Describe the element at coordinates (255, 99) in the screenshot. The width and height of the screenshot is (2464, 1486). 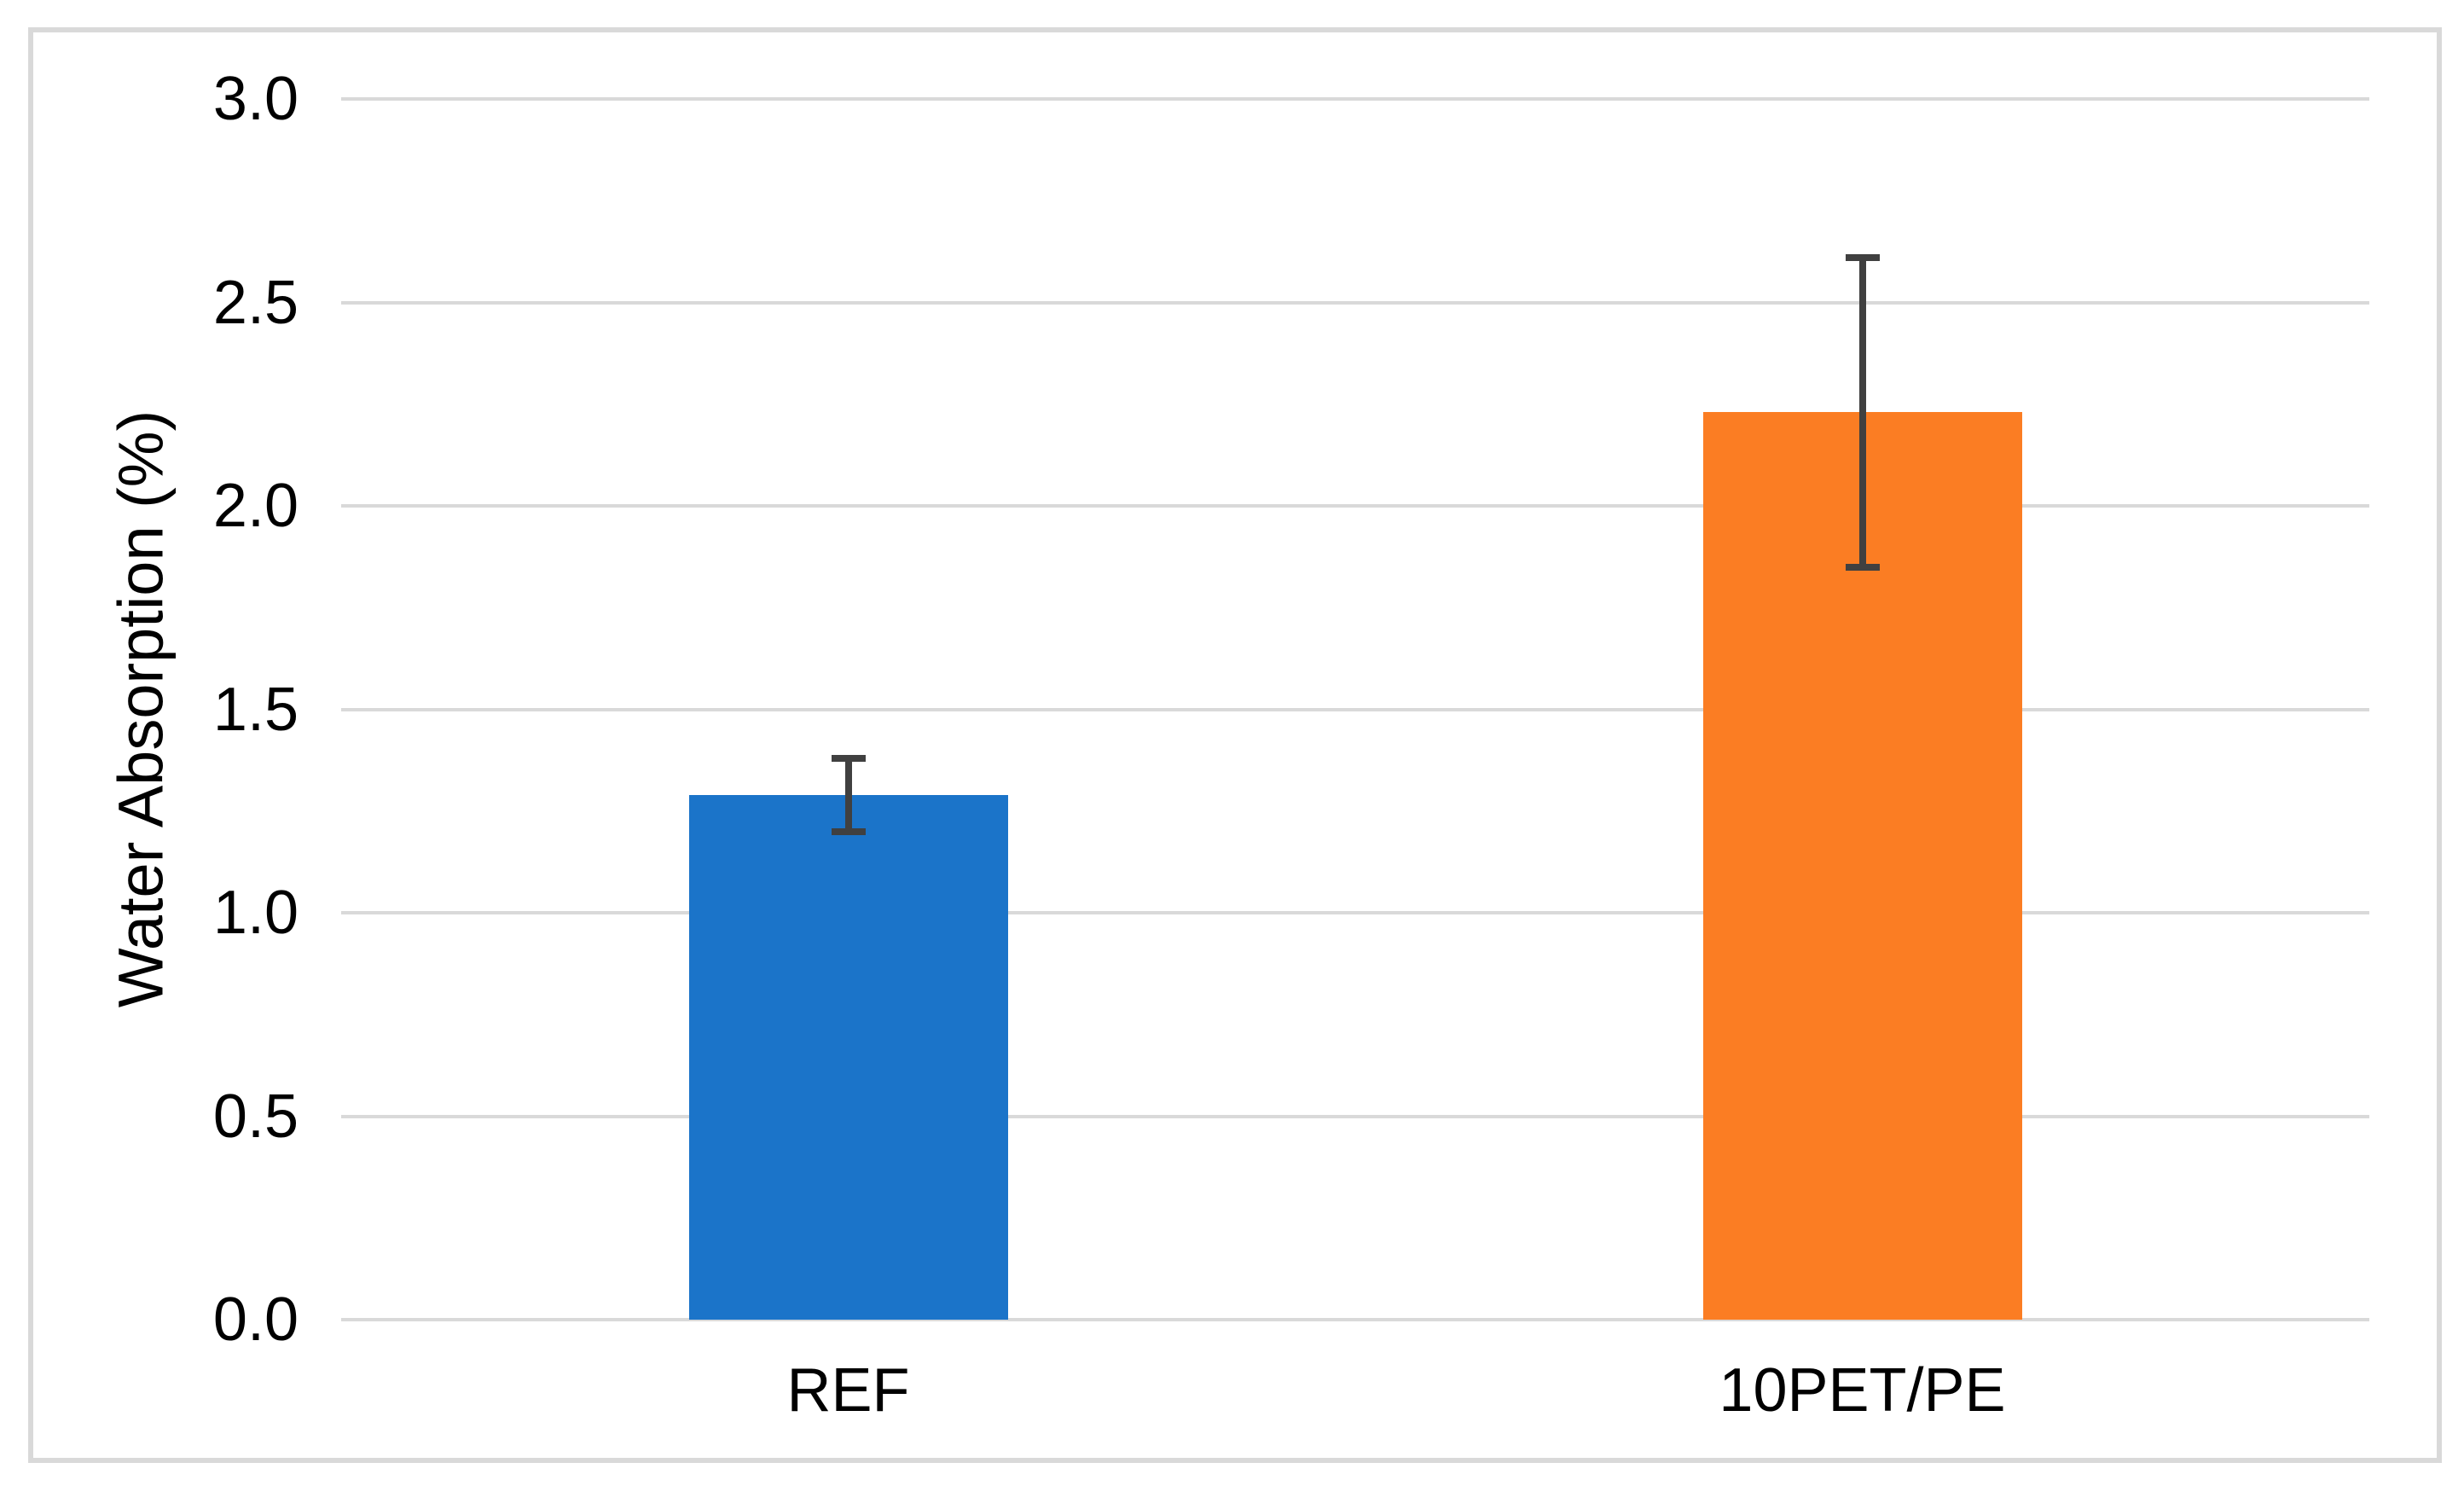
I see `y-tick-label: 3.0` at that location.